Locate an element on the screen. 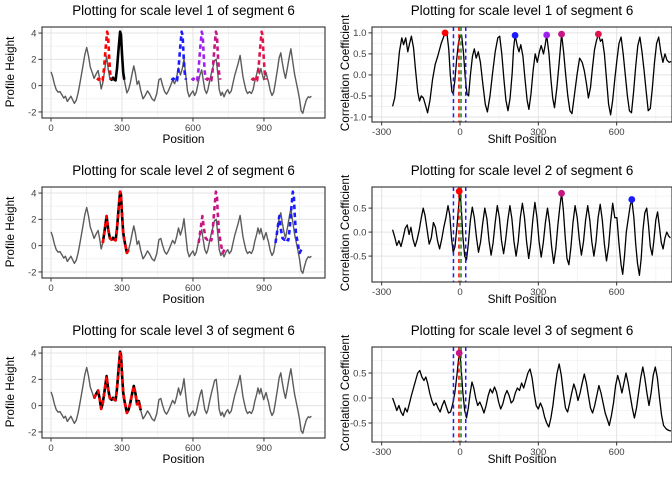 The image size is (672, 480). correlation-chart-2-svg: -300 0 300 600 -0.5 0.0 0.5 is located at coordinates (511, 242).